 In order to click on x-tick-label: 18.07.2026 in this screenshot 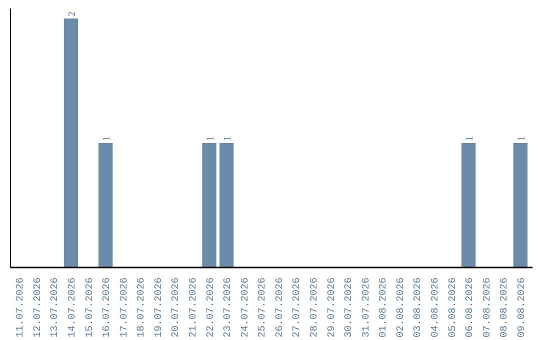, I will do `click(142, 307)`.